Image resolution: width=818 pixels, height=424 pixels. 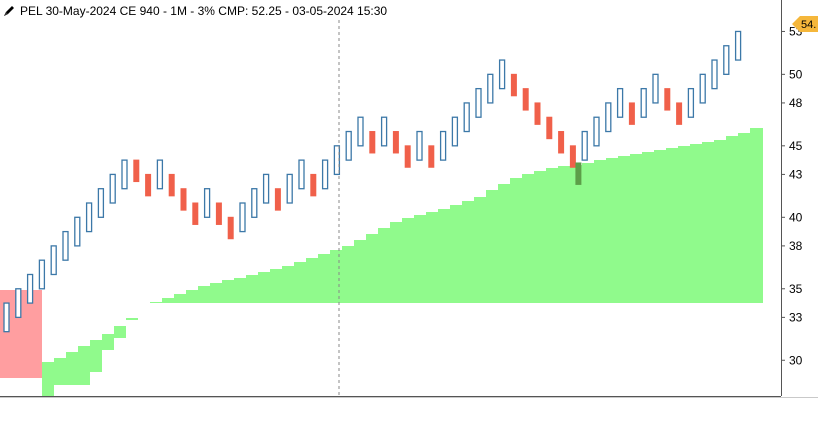 What do you see at coordinates (409, 408) in the screenshot?
I see `footer-strip` at bounding box center [409, 408].